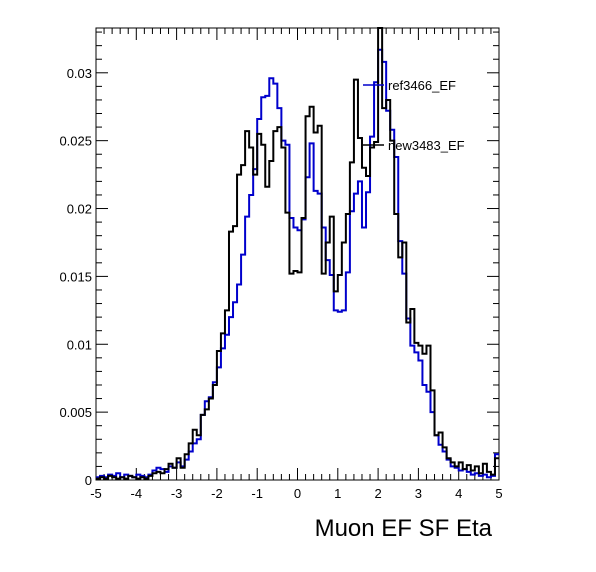 This screenshot has width=596, height=572. I want to click on y-tick-label: 0.01, so click(79, 344).